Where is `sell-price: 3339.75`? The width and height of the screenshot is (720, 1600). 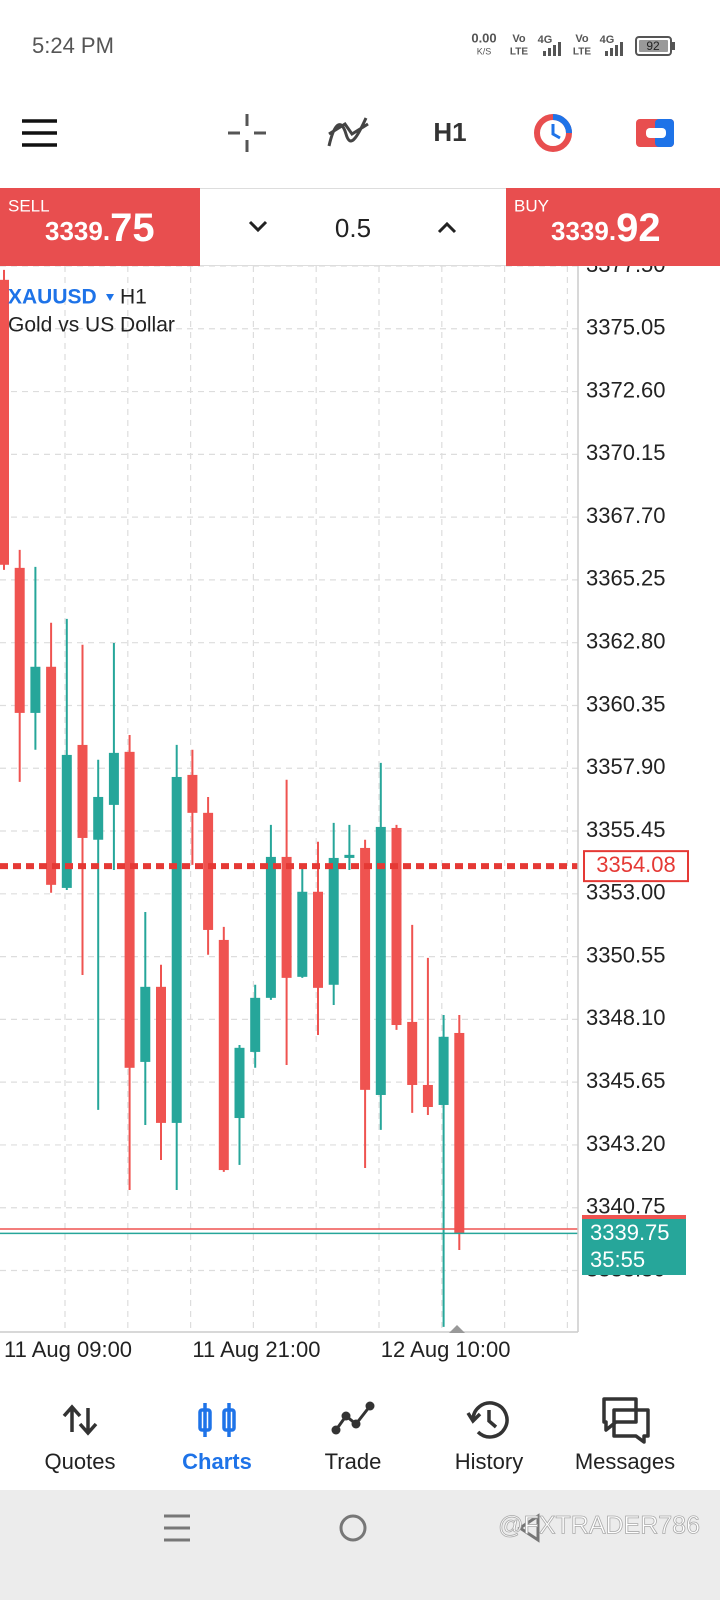
sell-price: 3339.75 is located at coordinates (100, 228).